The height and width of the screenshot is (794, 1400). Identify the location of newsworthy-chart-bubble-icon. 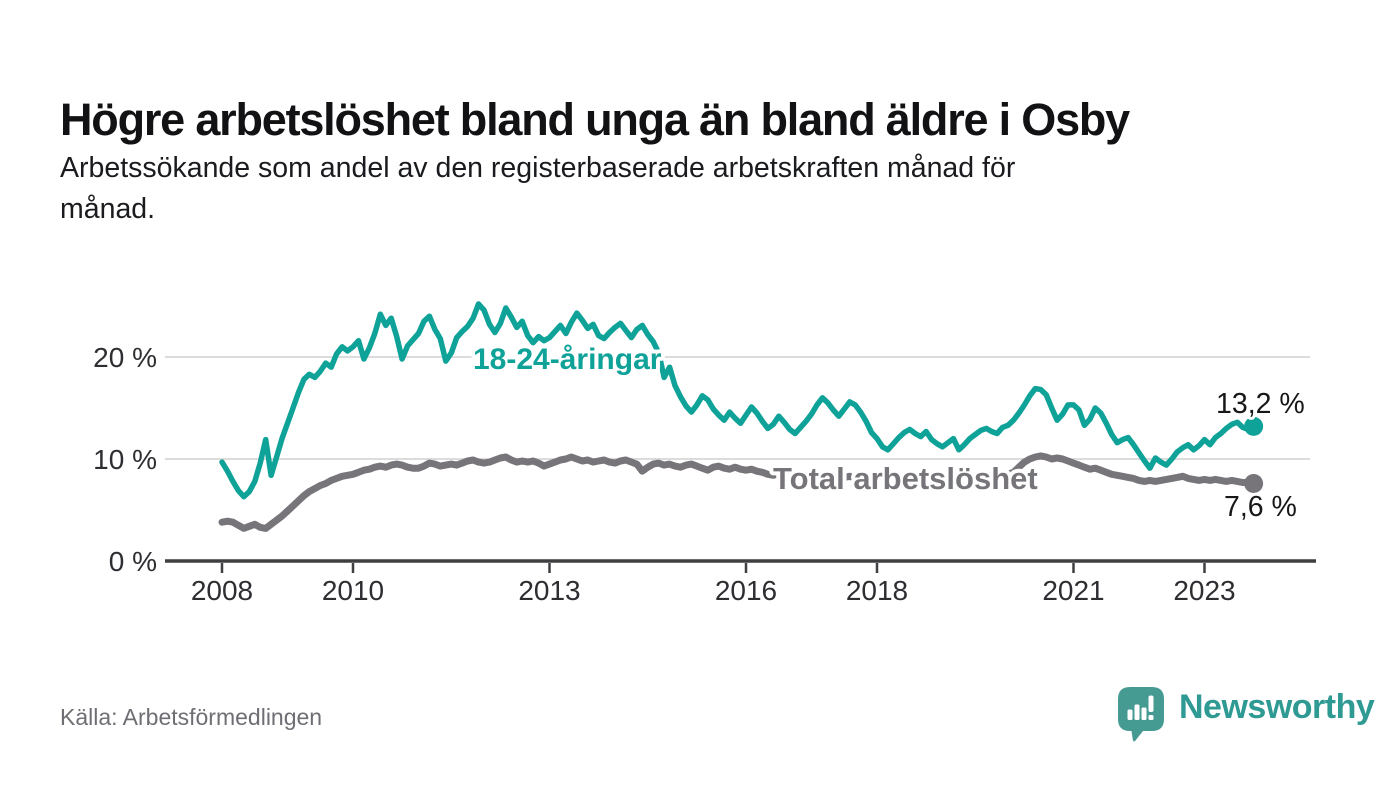
(1141, 714).